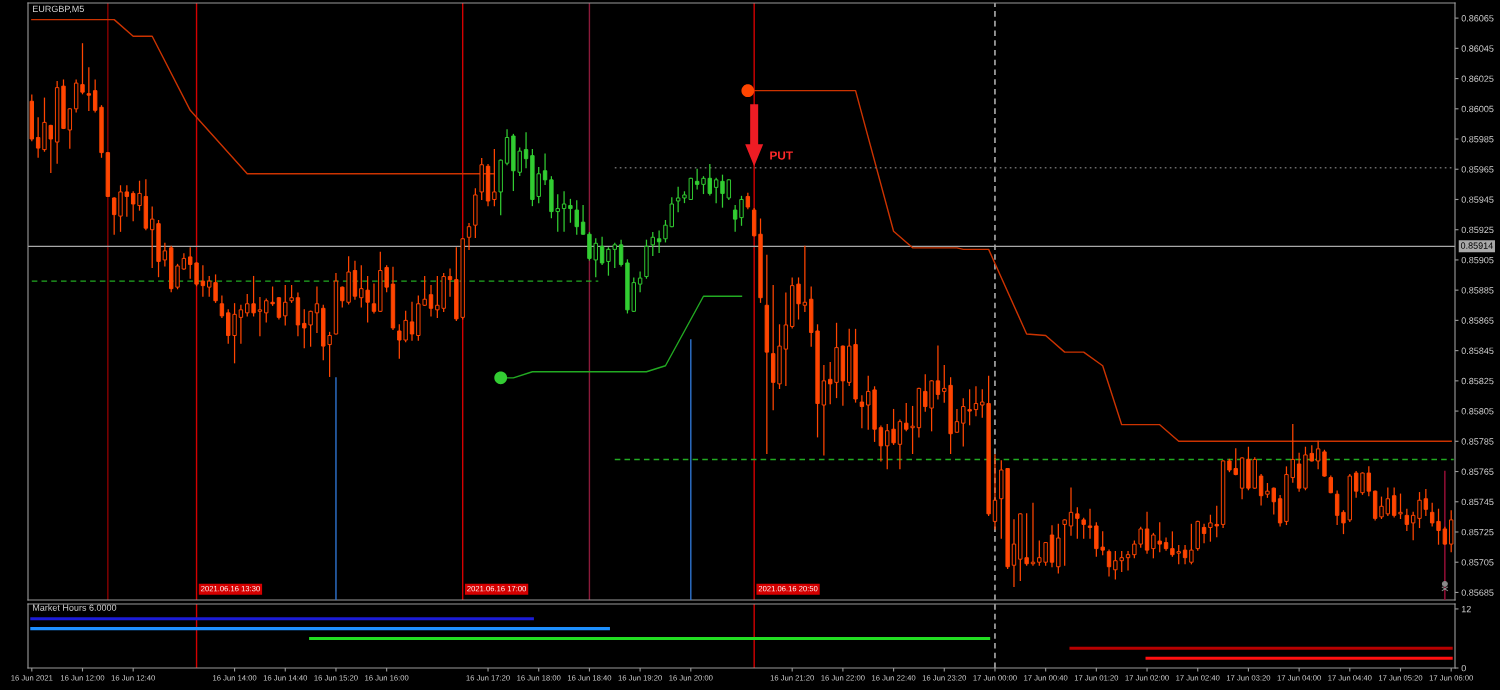 This screenshot has width=1500, height=690. I want to click on y-tick-label: 0.85705, so click(1477, 562).